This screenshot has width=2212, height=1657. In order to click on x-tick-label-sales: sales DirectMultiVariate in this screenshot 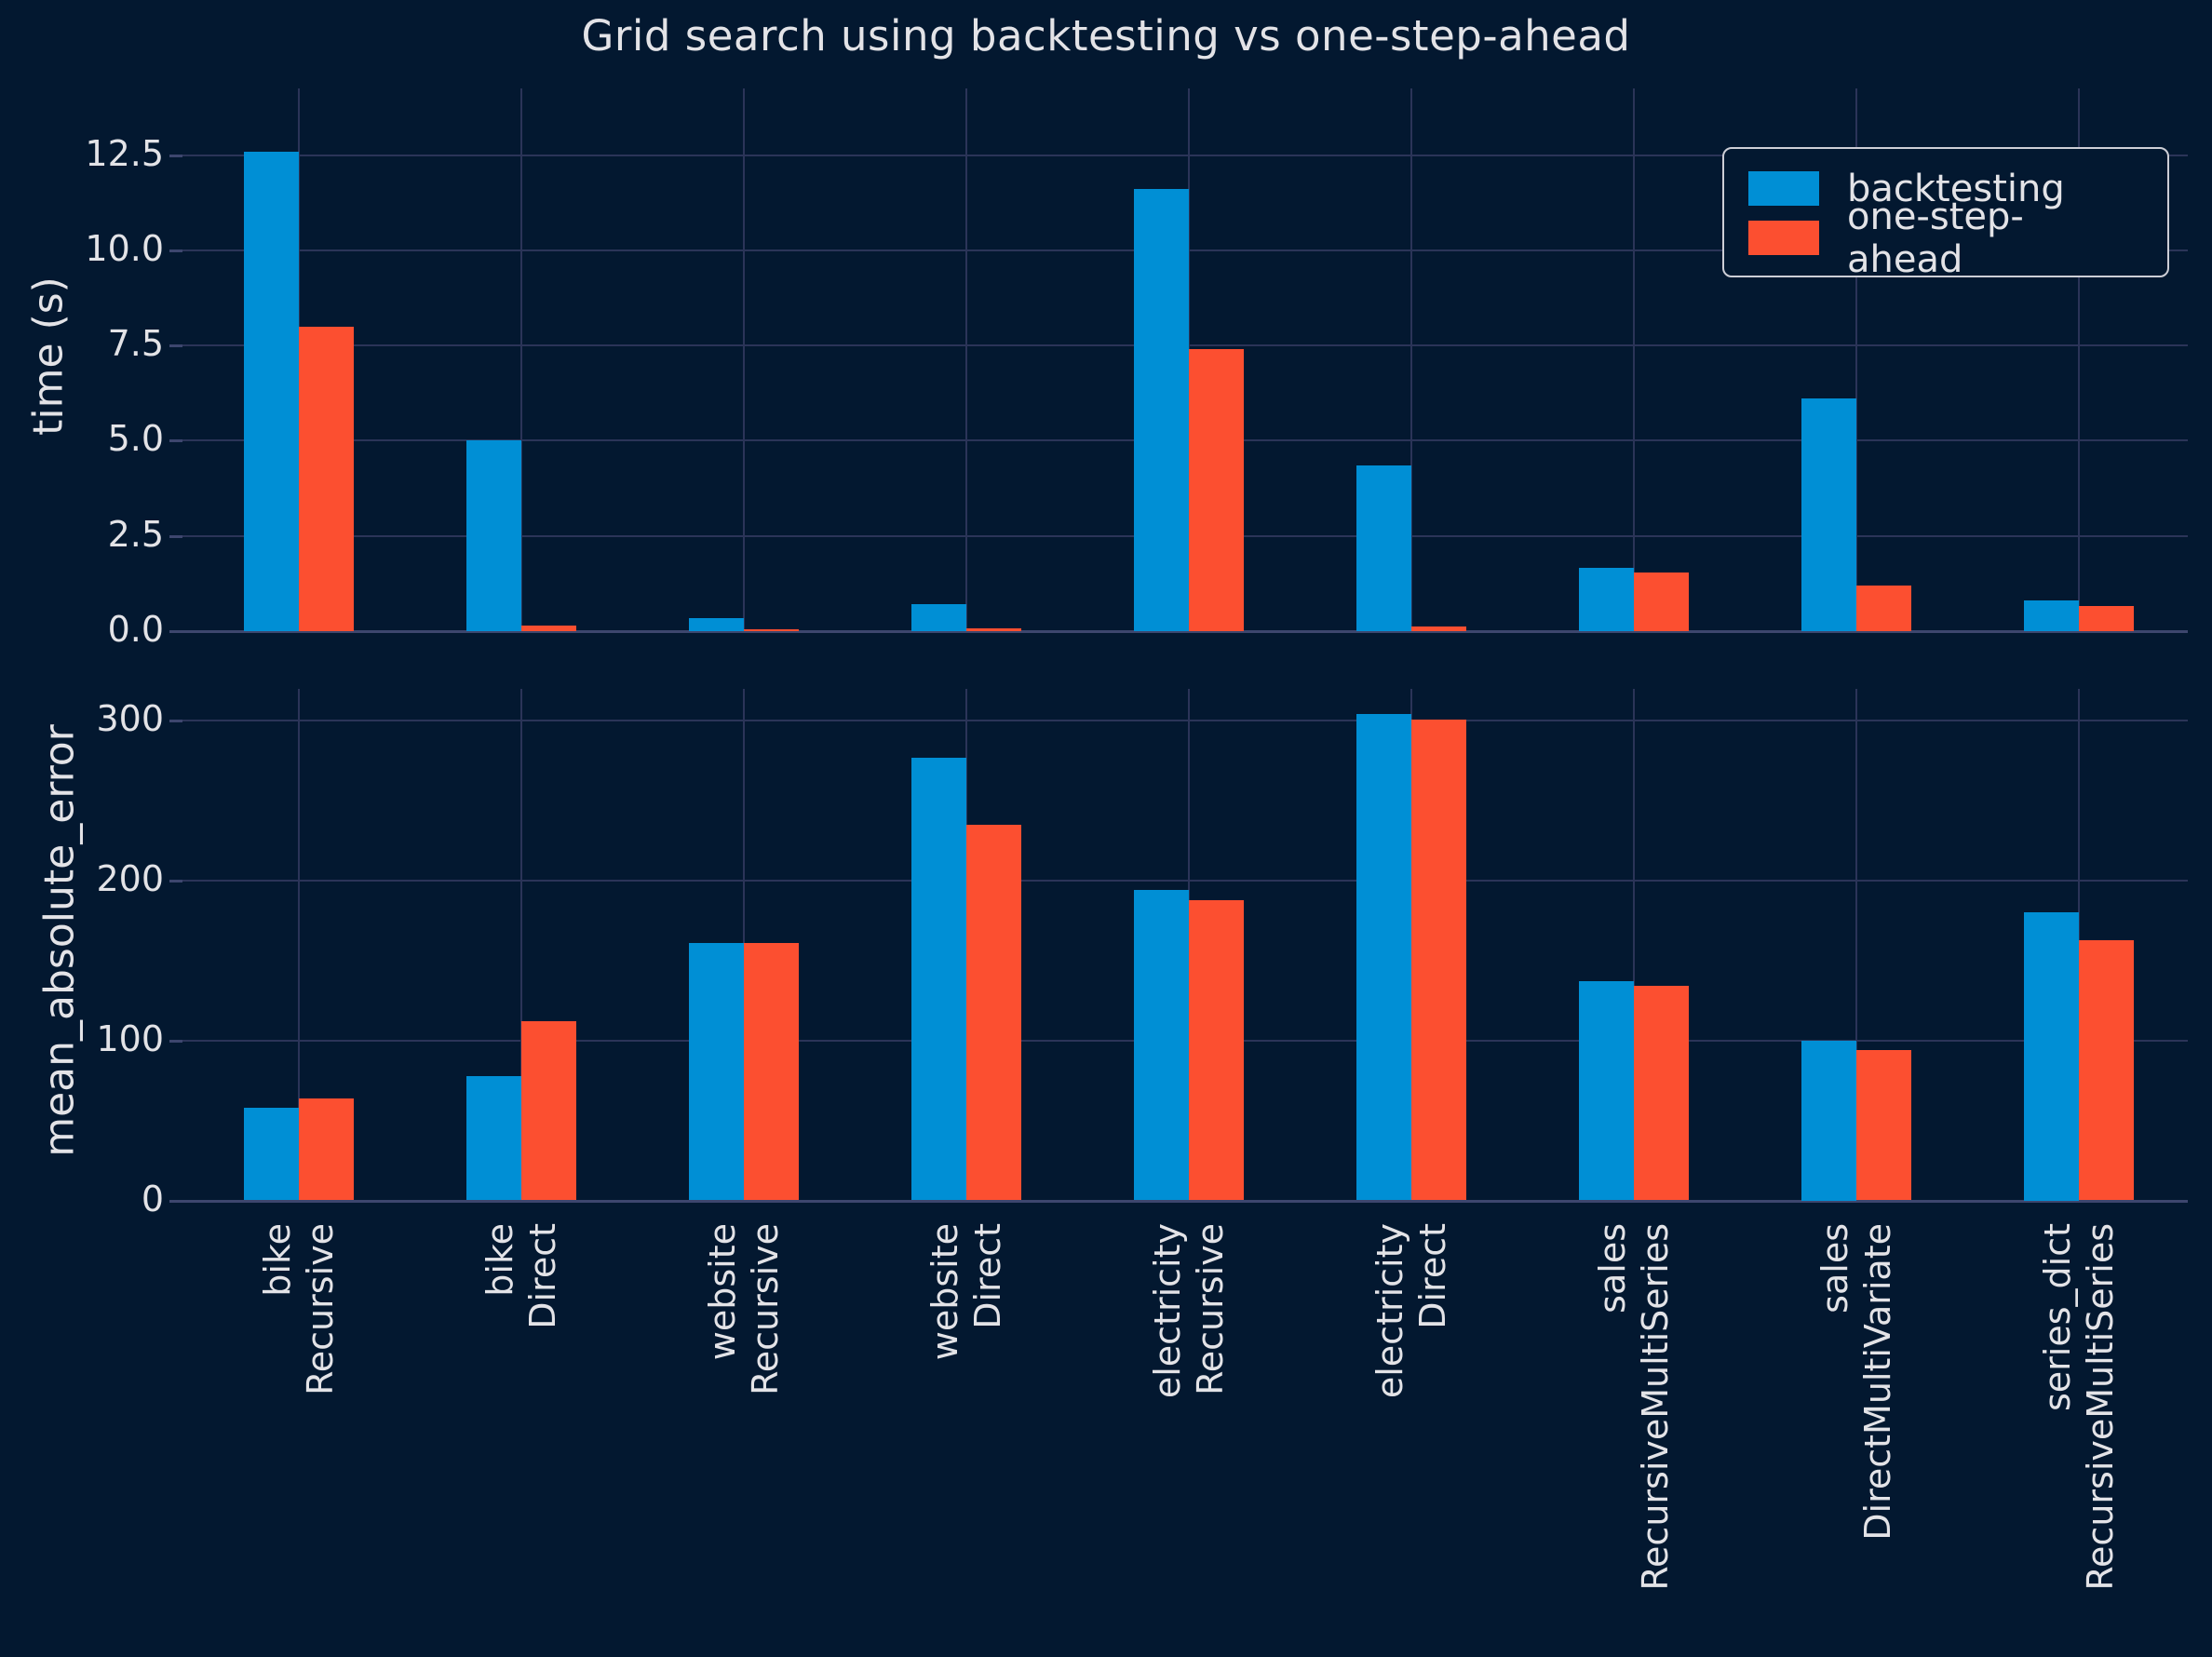, I will do `click(1856, 1381)`.